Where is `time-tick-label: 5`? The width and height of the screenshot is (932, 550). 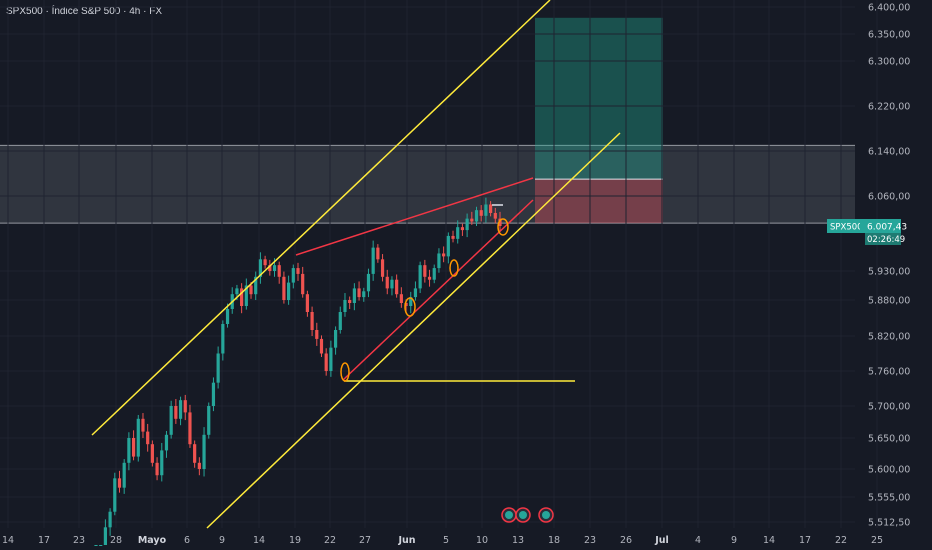 time-tick-label: 5 is located at coordinates (446, 540).